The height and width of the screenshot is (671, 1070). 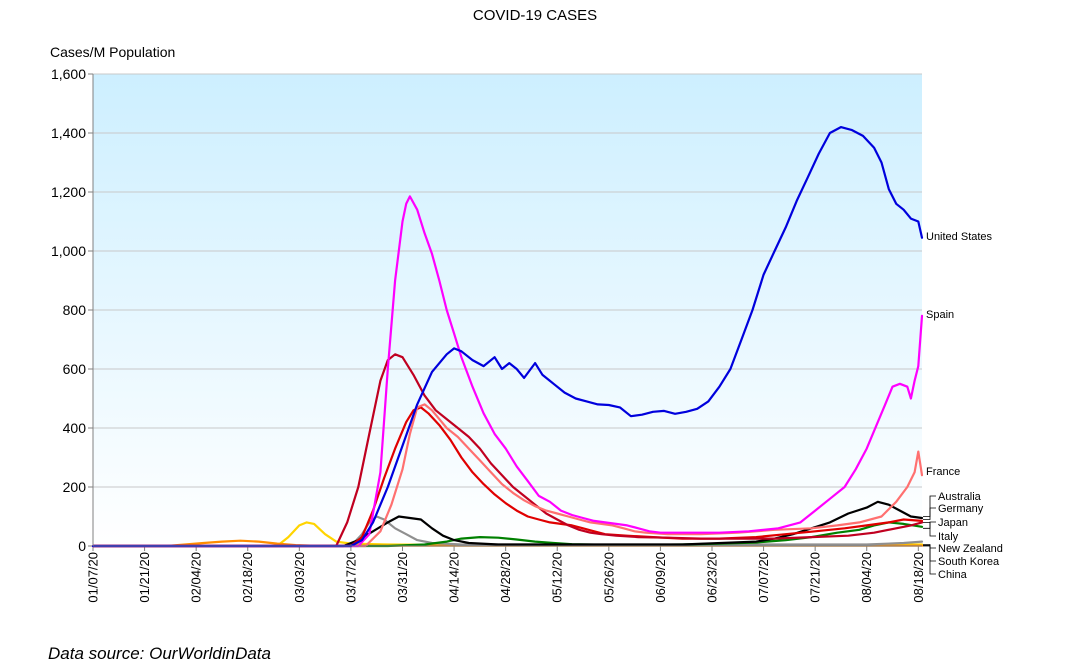 What do you see at coordinates (93, 577) in the screenshot?
I see `x-tick-label: 01/07/20` at bounding box center [93, 577].